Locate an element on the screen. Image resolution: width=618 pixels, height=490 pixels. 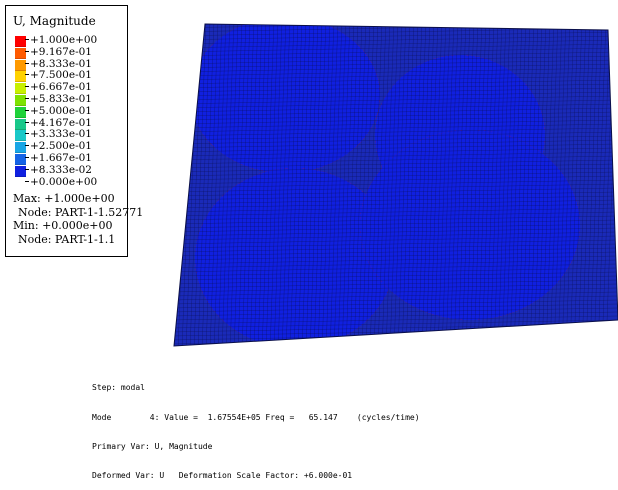
legend-tick-label: +5.833e-01 is located at coordinates (58, 99).